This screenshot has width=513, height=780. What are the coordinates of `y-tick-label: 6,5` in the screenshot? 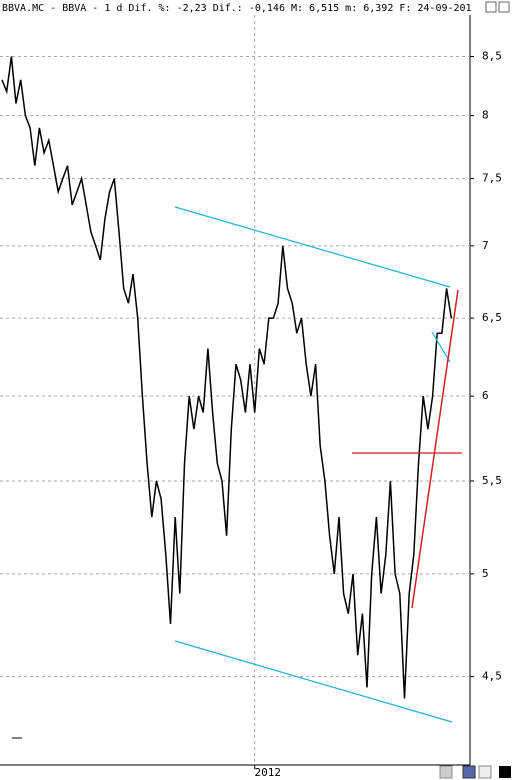 It's located at (492, 317).